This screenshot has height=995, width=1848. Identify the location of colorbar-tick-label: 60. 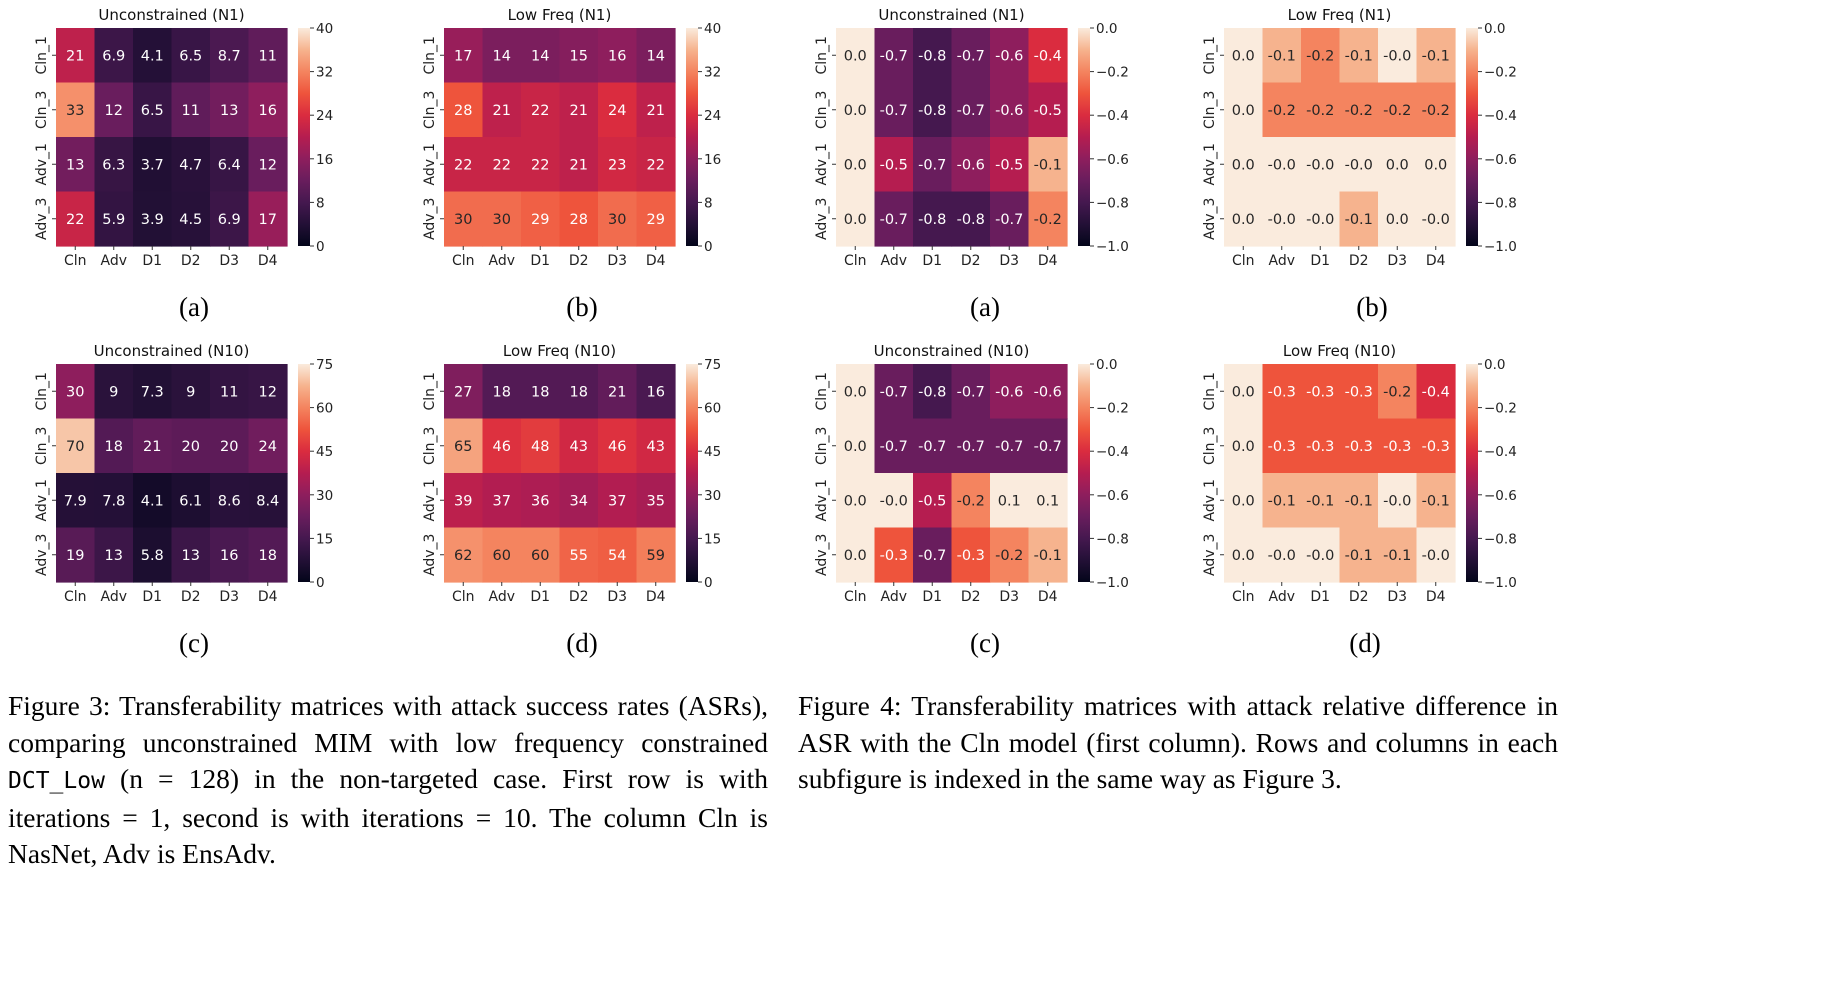
(324, 409).